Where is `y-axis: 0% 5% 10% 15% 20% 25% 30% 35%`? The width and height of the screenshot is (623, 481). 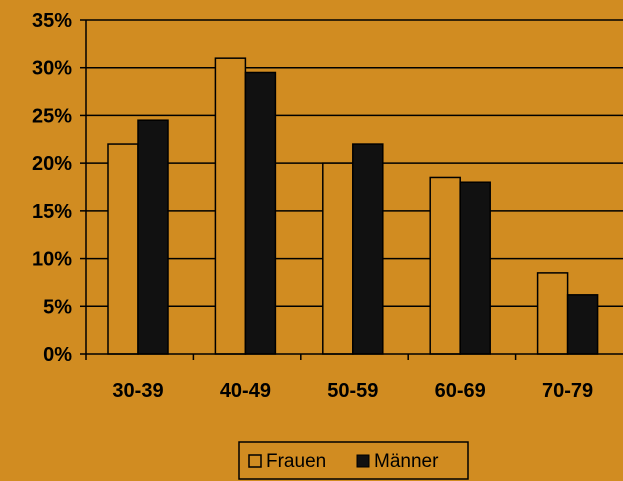 y-axis: 0% 5% 10% 15% 20% 25% 30% 35% is located at coordinates (59, 188).